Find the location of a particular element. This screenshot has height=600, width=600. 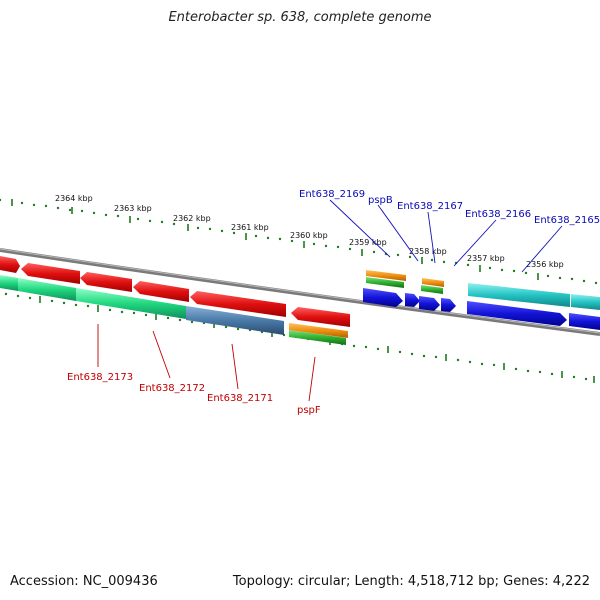

gene-label: pspB is located at coordinates (380, 200).